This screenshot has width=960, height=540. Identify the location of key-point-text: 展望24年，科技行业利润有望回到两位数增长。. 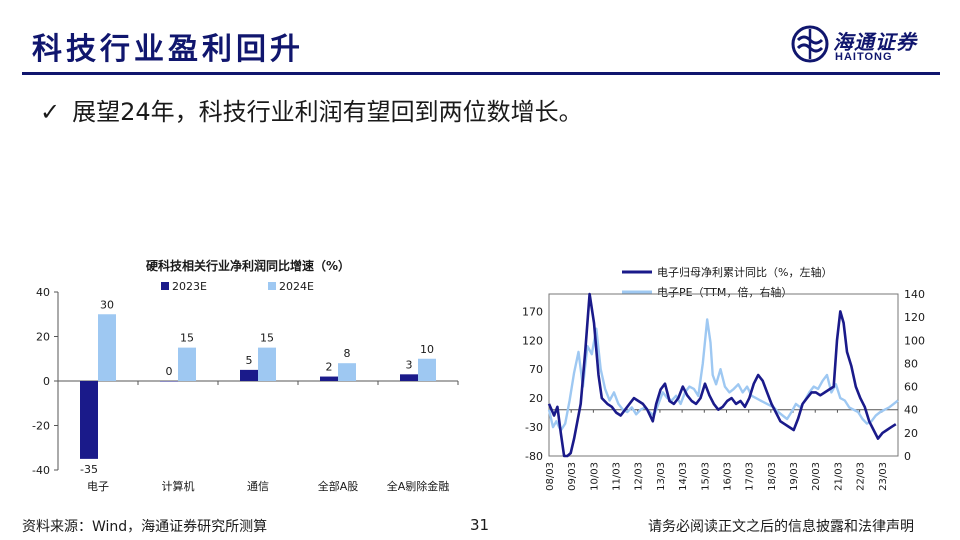
(327, 112).